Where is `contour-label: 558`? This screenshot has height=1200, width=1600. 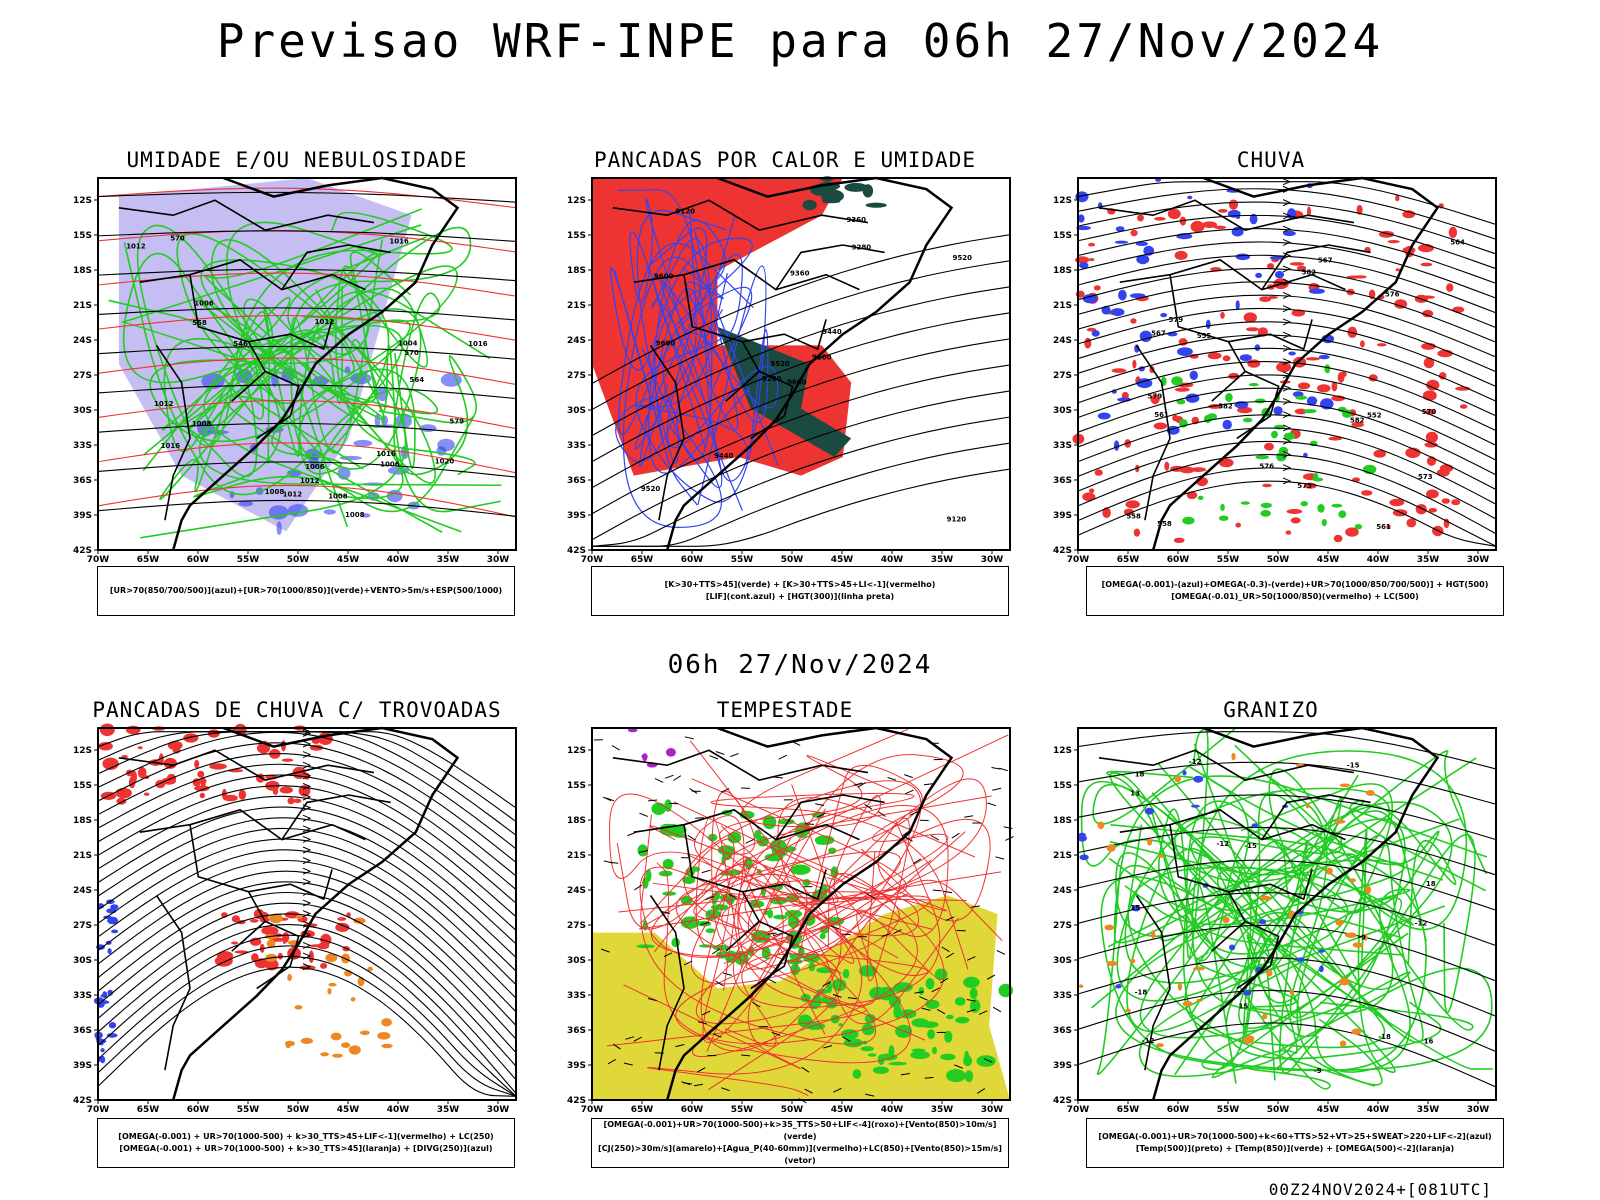
contour-label: 558 is located at coordinates (1164, 524).